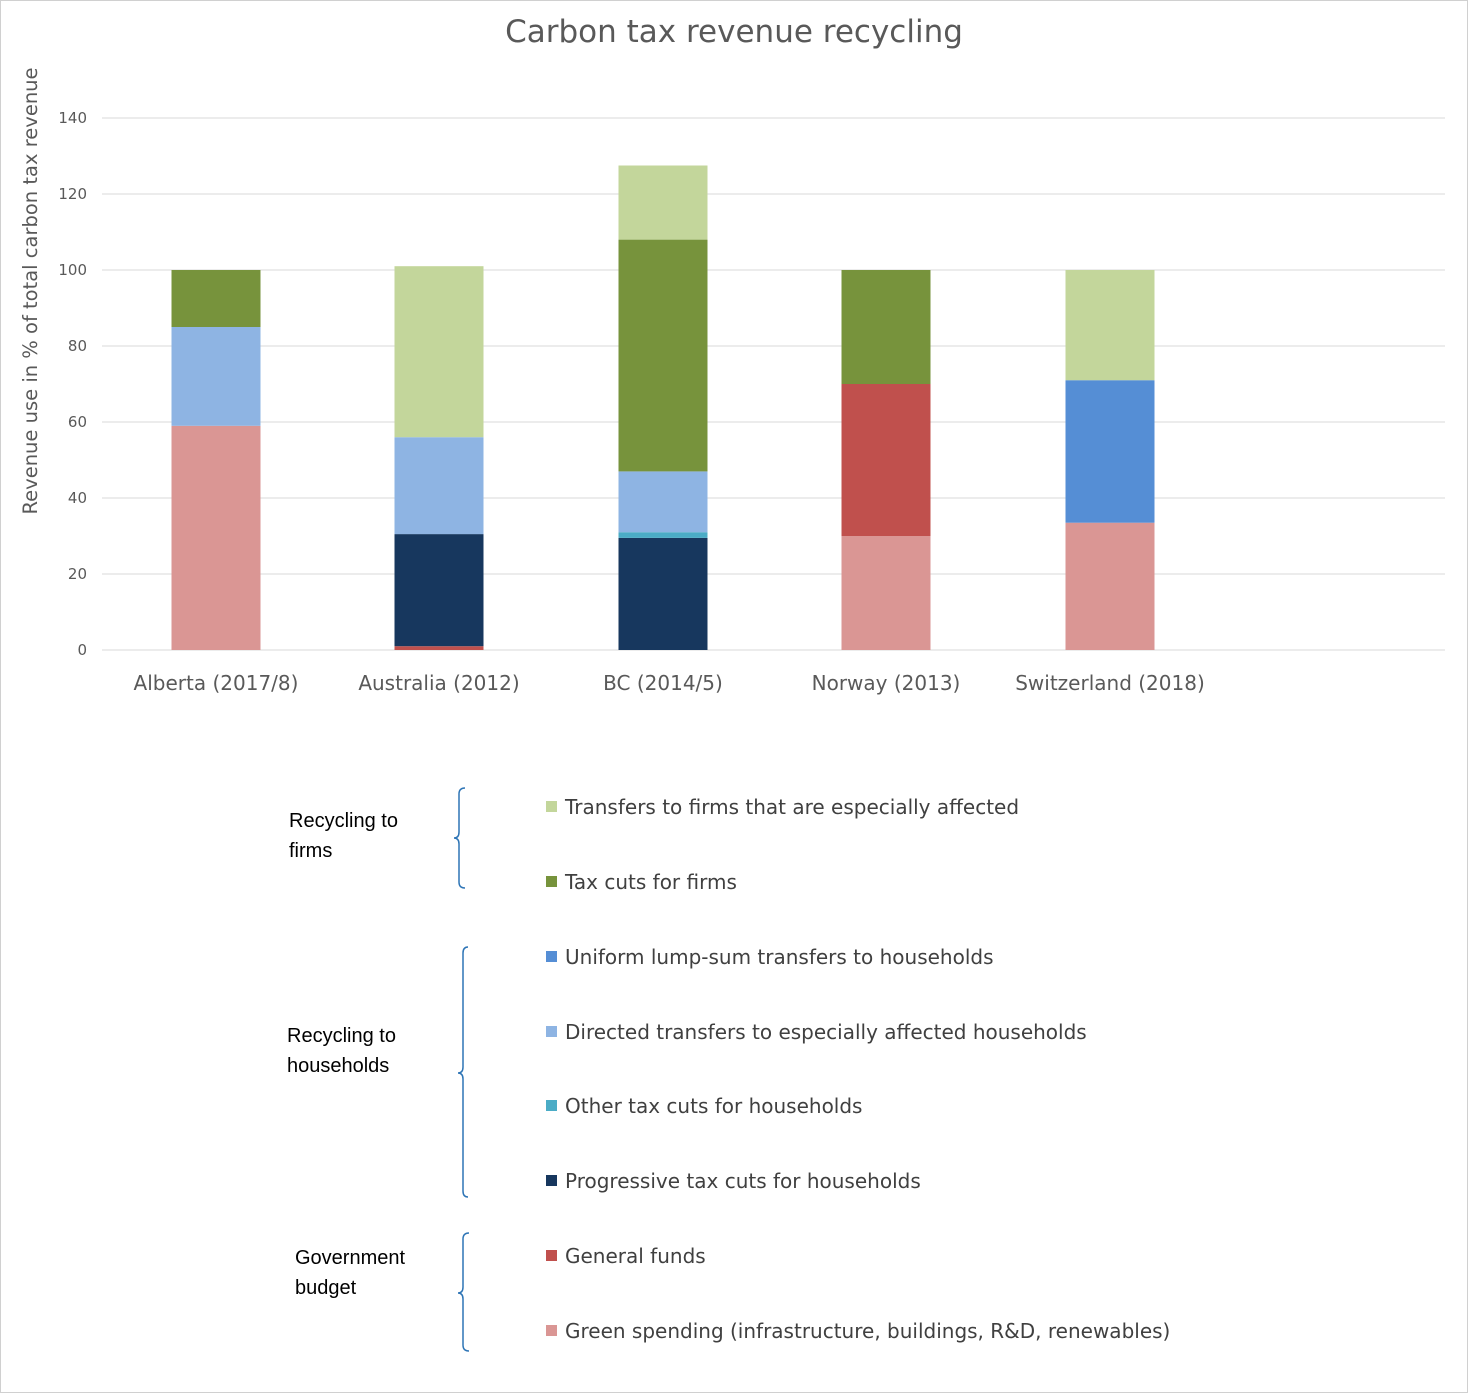  Describe the element at coordinates (886, 683) in the screenshot. I see `x-category-label: Norway (2013)` at that location.